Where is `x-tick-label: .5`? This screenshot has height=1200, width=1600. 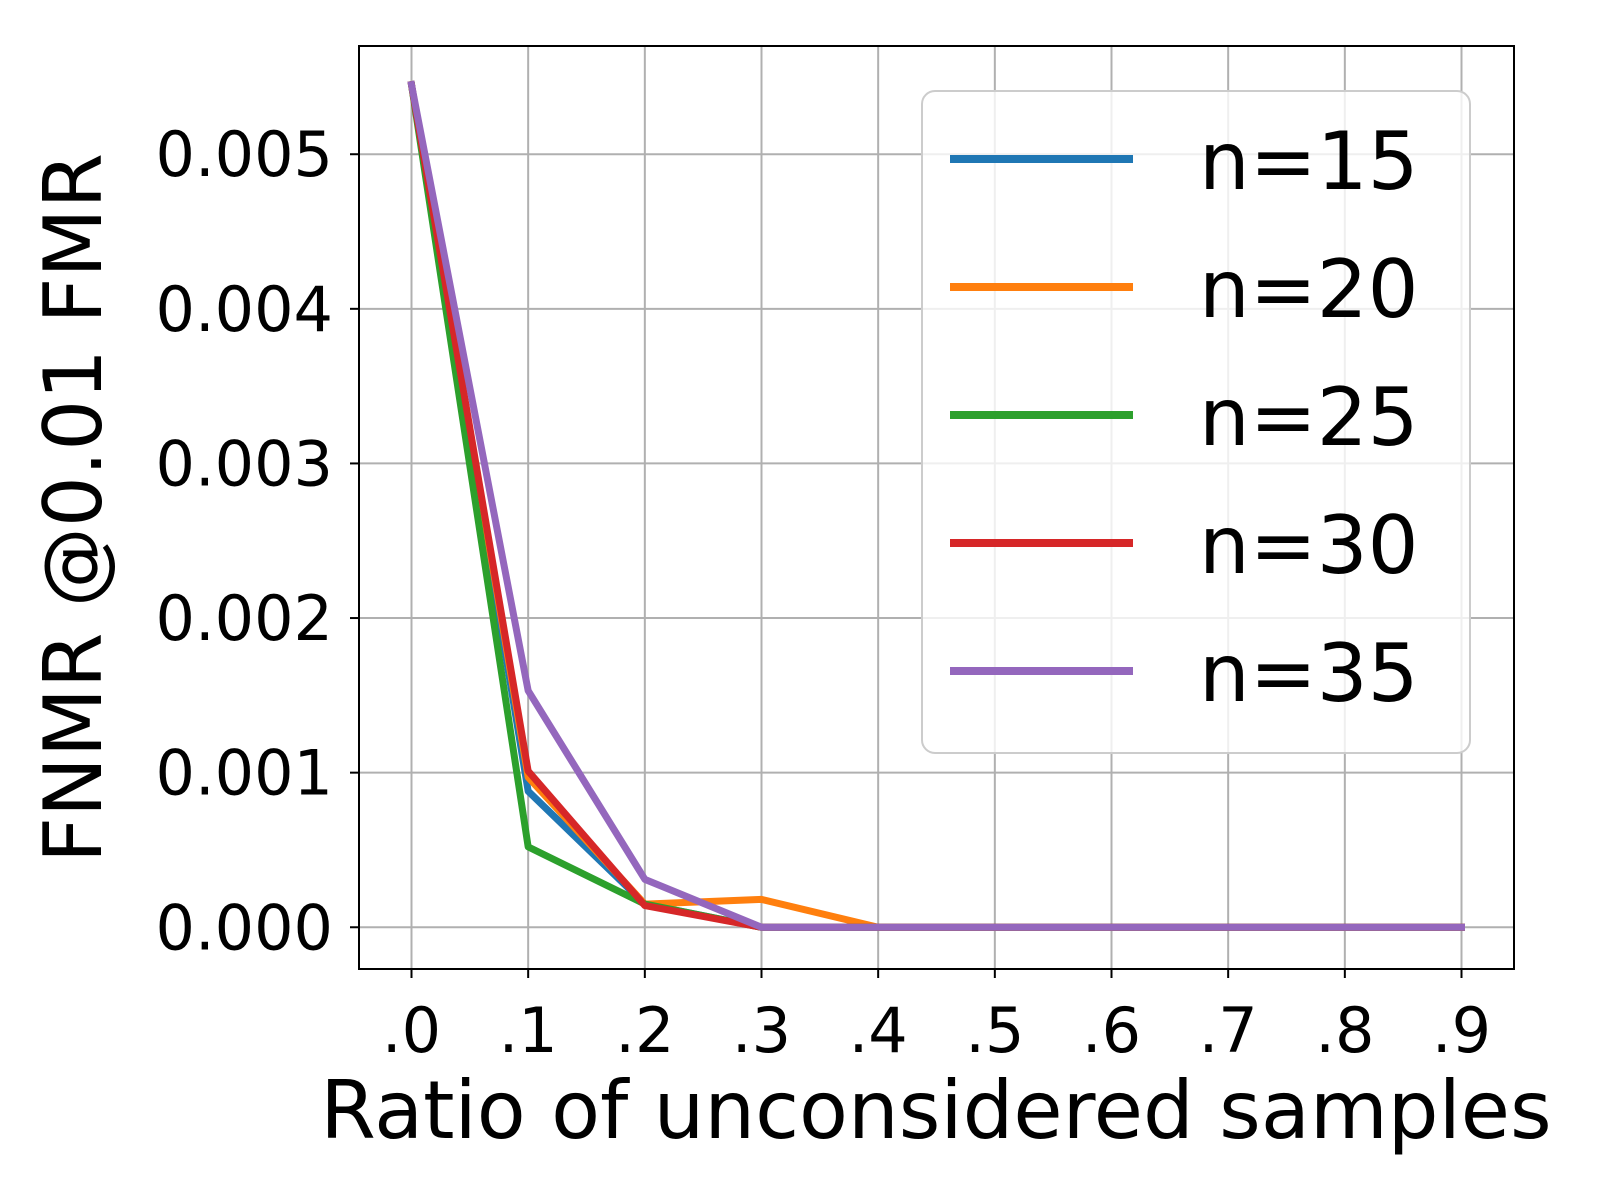
x-tick-label: .5 is located at coordinates (994, 1030).